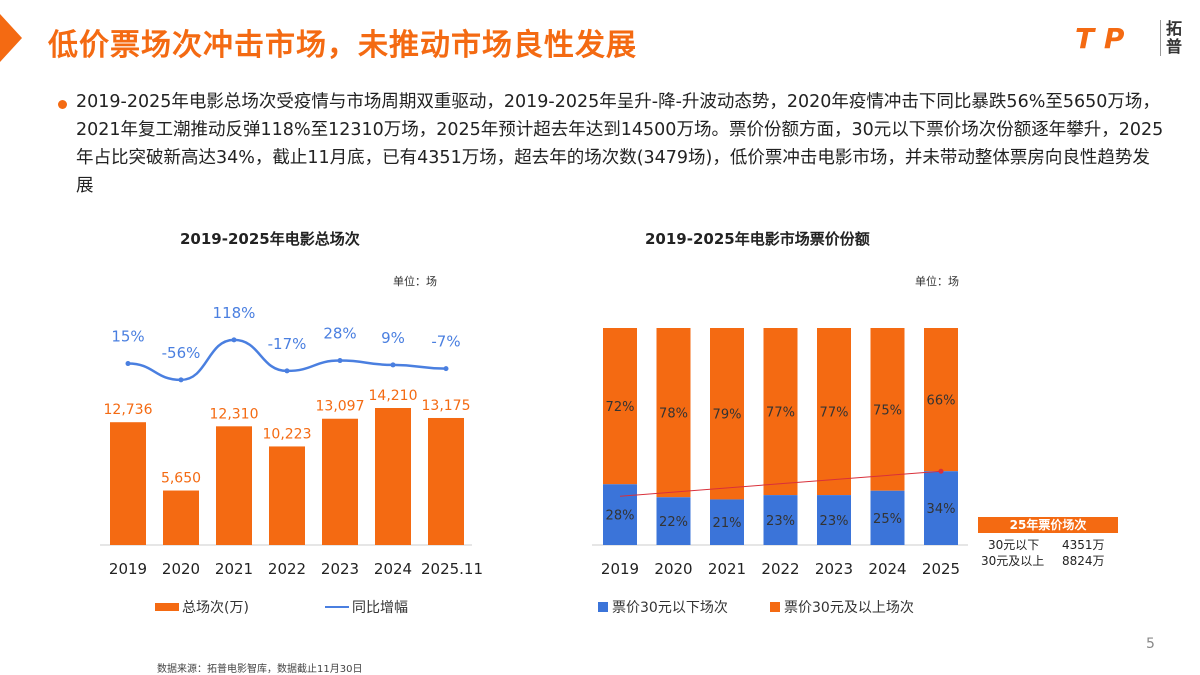 This screenshot has width=1200, height=675. Describe the element at coordinates (941, 471) in the screenshot. I see `trend-point` at that location.